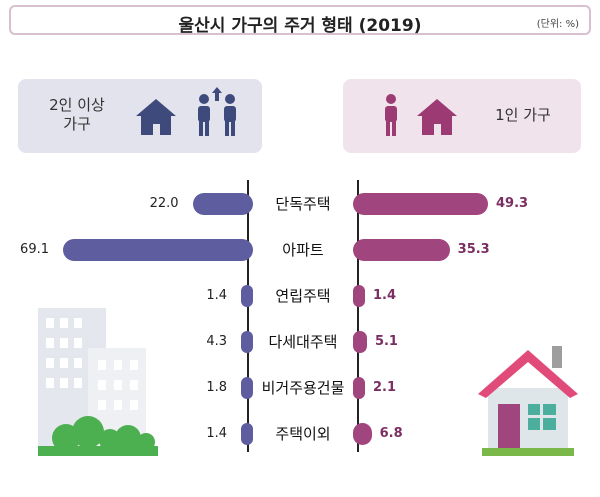 This screenshot has height=497, width=600. Describe the element at coordinates (216, 387) in the screenshot. I see `value-label-multi-person: 1.8` at that location.